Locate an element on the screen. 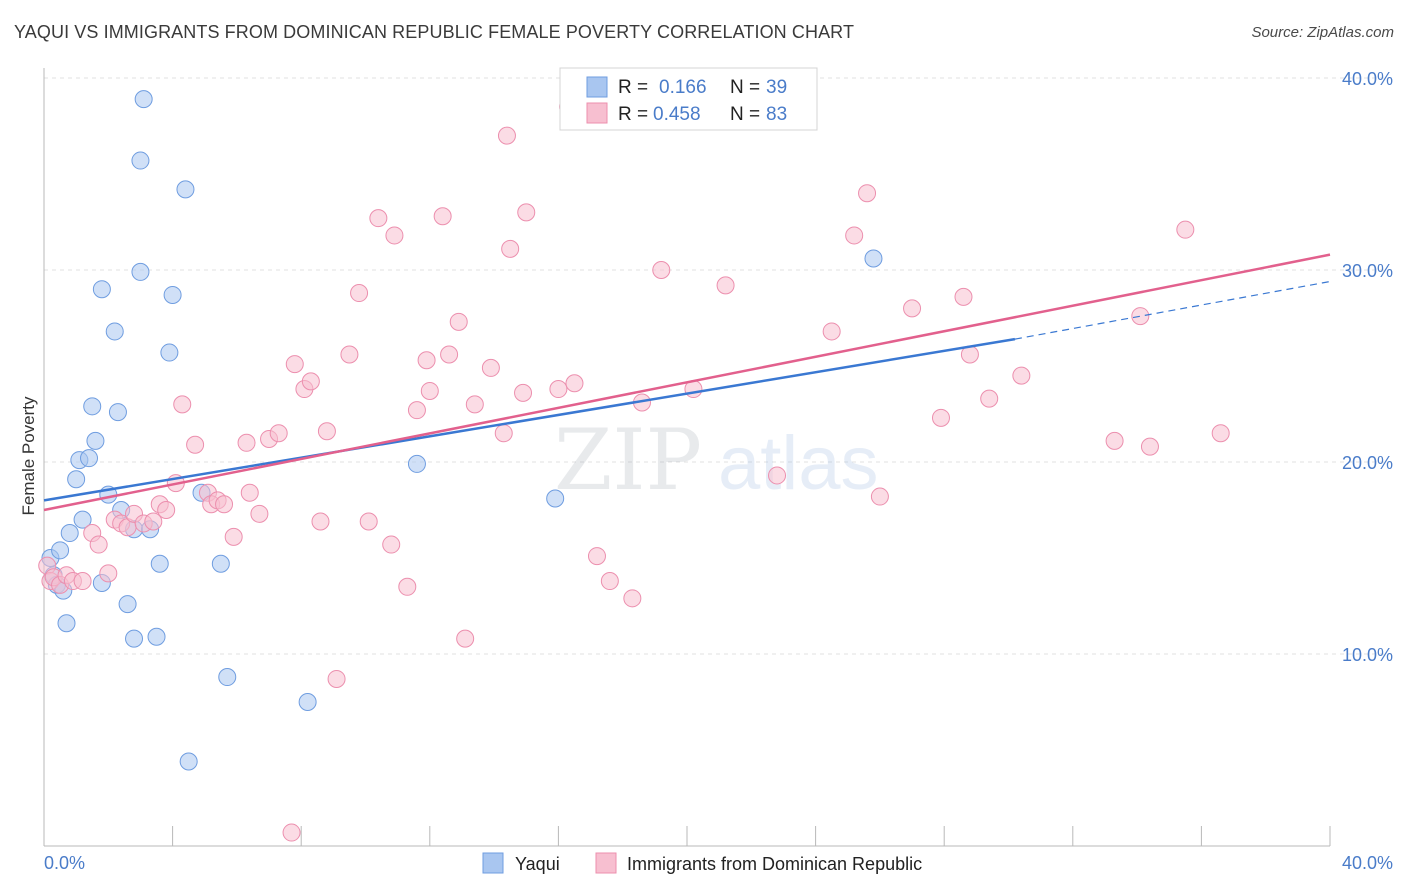 This screenshot has width=1406, height=892. trend-line-yaqui-extension is located at coordinates (1172, 310).